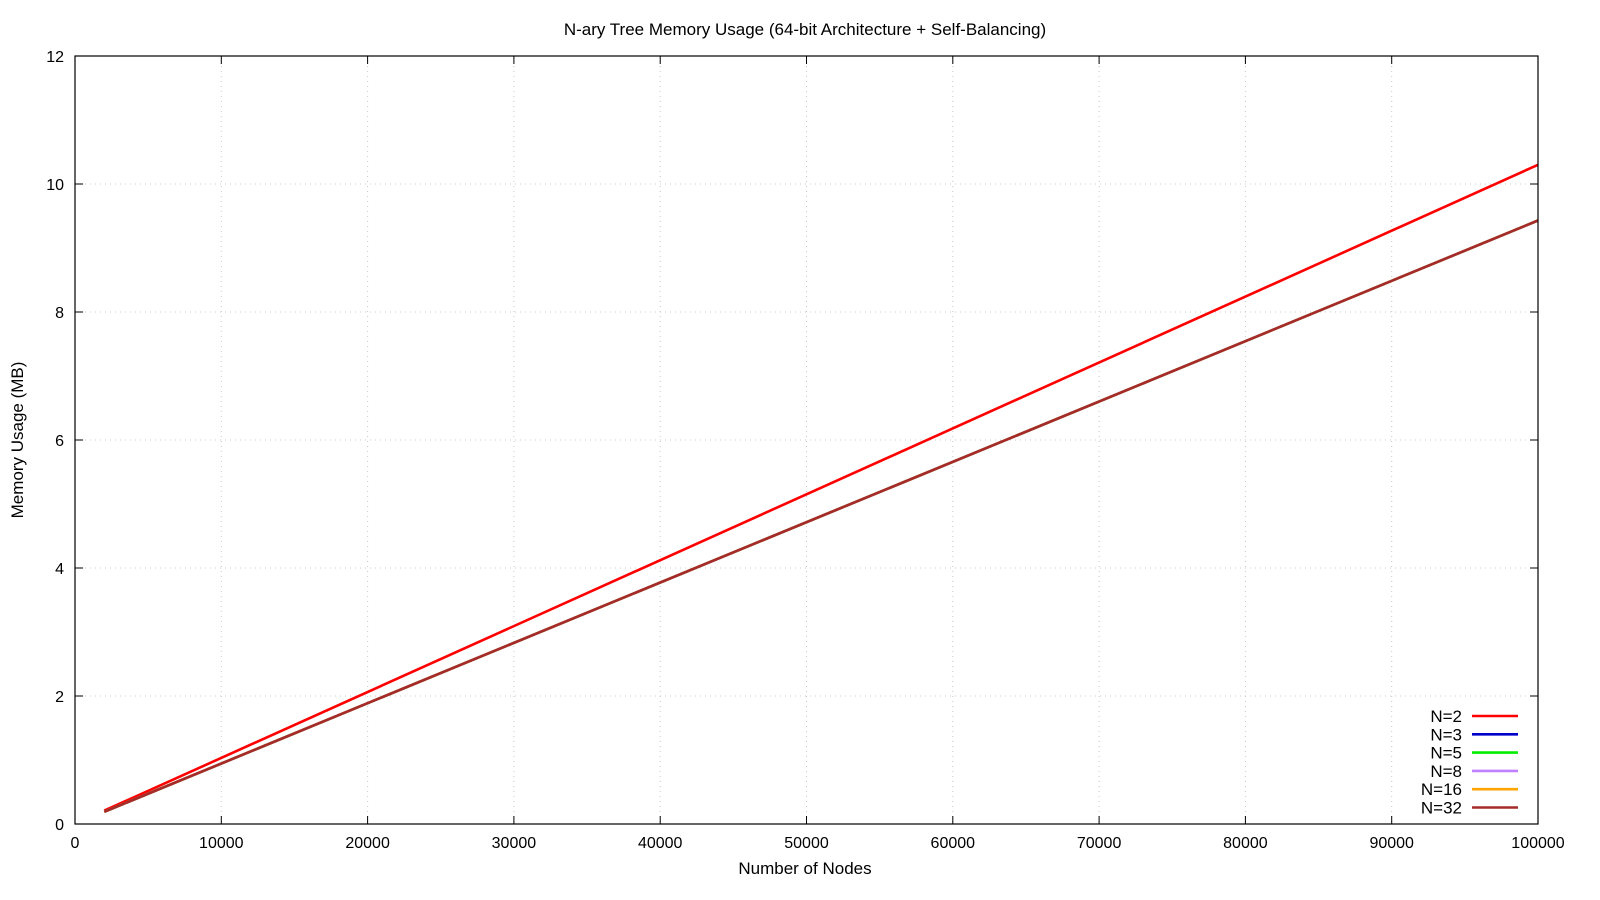  What do you see at coordinates (1391, 843) in the screenshot?
I see `x-tick-label: 90000` at bounding box center [1391, 843].